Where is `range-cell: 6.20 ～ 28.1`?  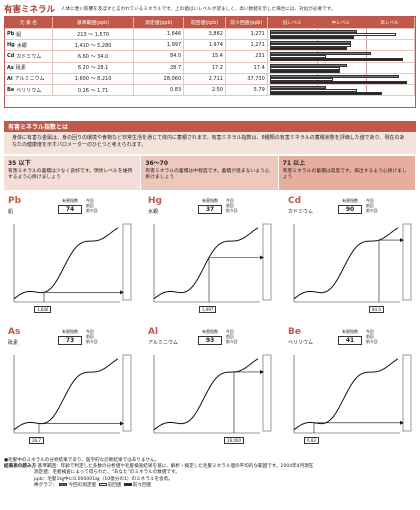
range-cell: 6.20 ～ 28.1 is located at coordinates (94, 67).